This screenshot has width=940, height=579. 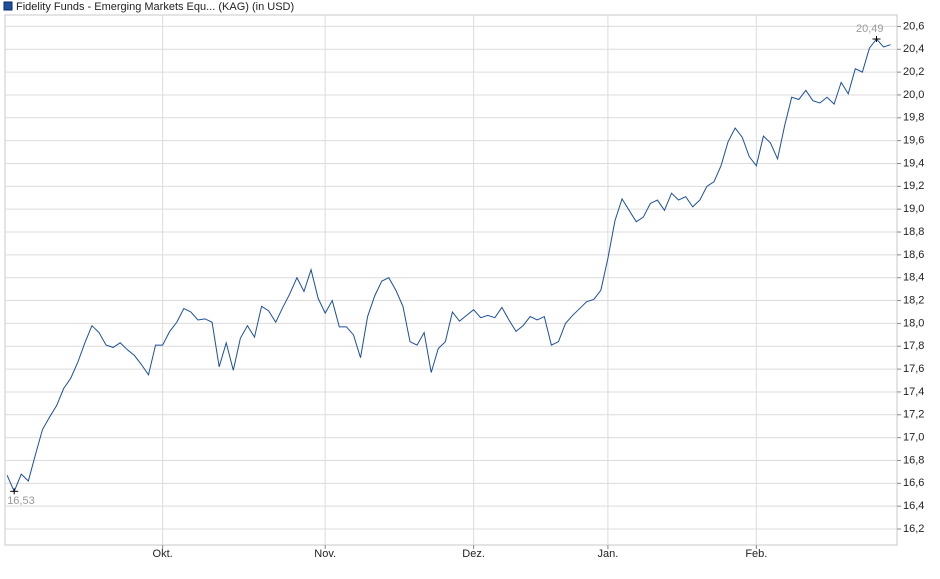 What do you see at coordinates (913, 323) in the screenshot?
I see `y-tick-label: 18,0` at bounding box center [913, 323].